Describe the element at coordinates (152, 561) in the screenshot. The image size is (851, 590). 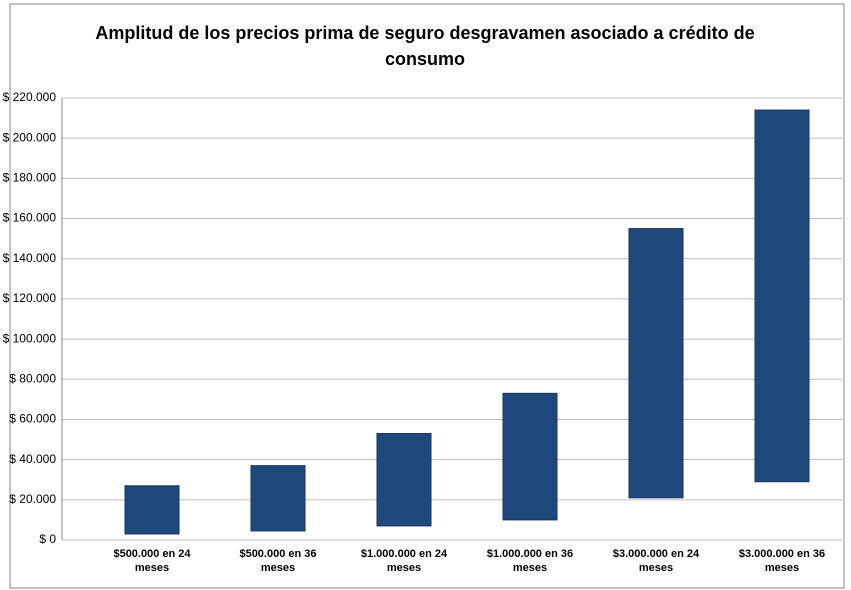
I see `x-tick-label: $500.000 en 24 meses` at that location.